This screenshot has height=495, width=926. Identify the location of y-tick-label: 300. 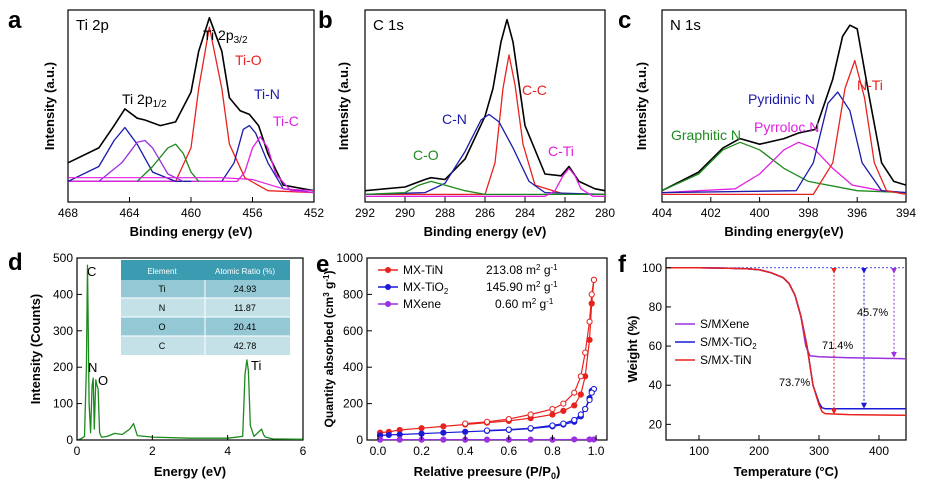
(63, 331).